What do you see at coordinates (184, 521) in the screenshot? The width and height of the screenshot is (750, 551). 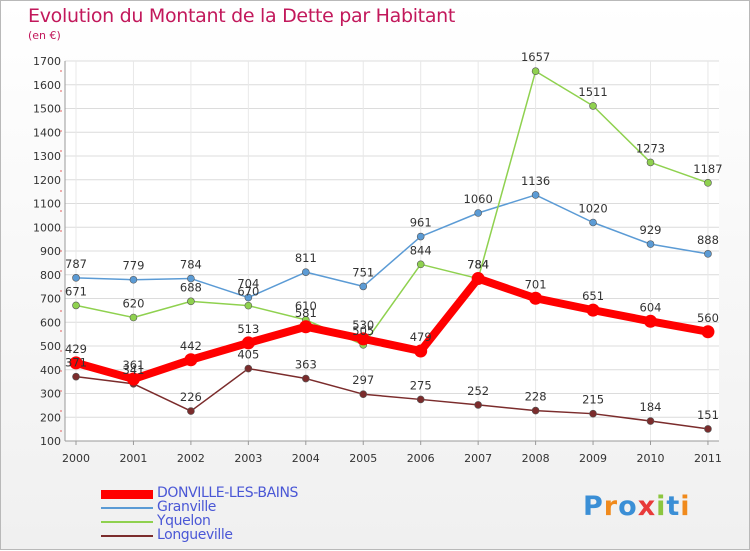 I see `legend-label: Yquelon` at bounding box center [184, 521].